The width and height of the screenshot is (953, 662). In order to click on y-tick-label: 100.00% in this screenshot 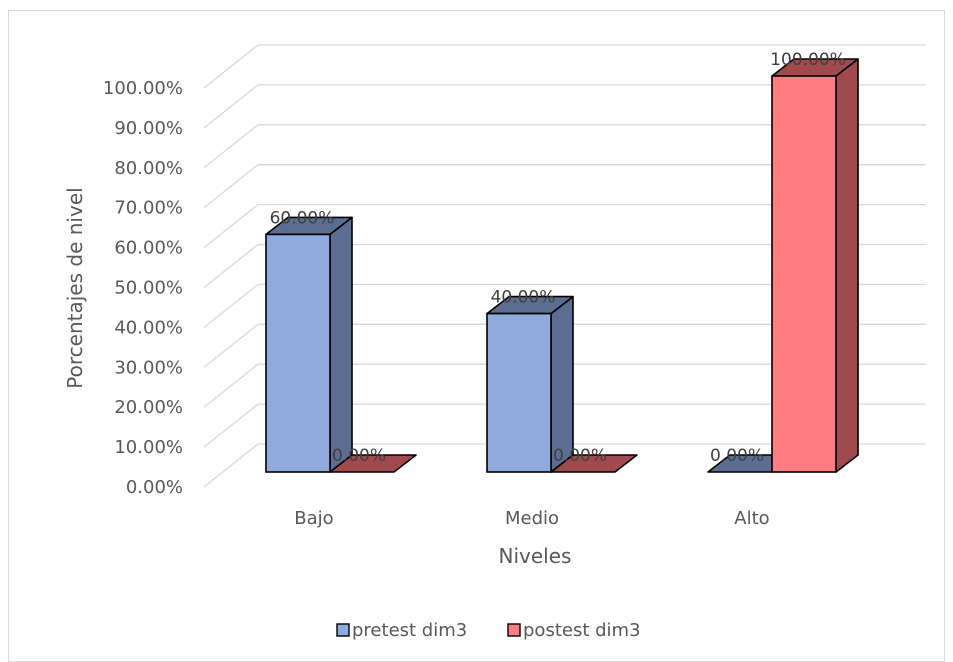, I will do `click(143, 88)`.